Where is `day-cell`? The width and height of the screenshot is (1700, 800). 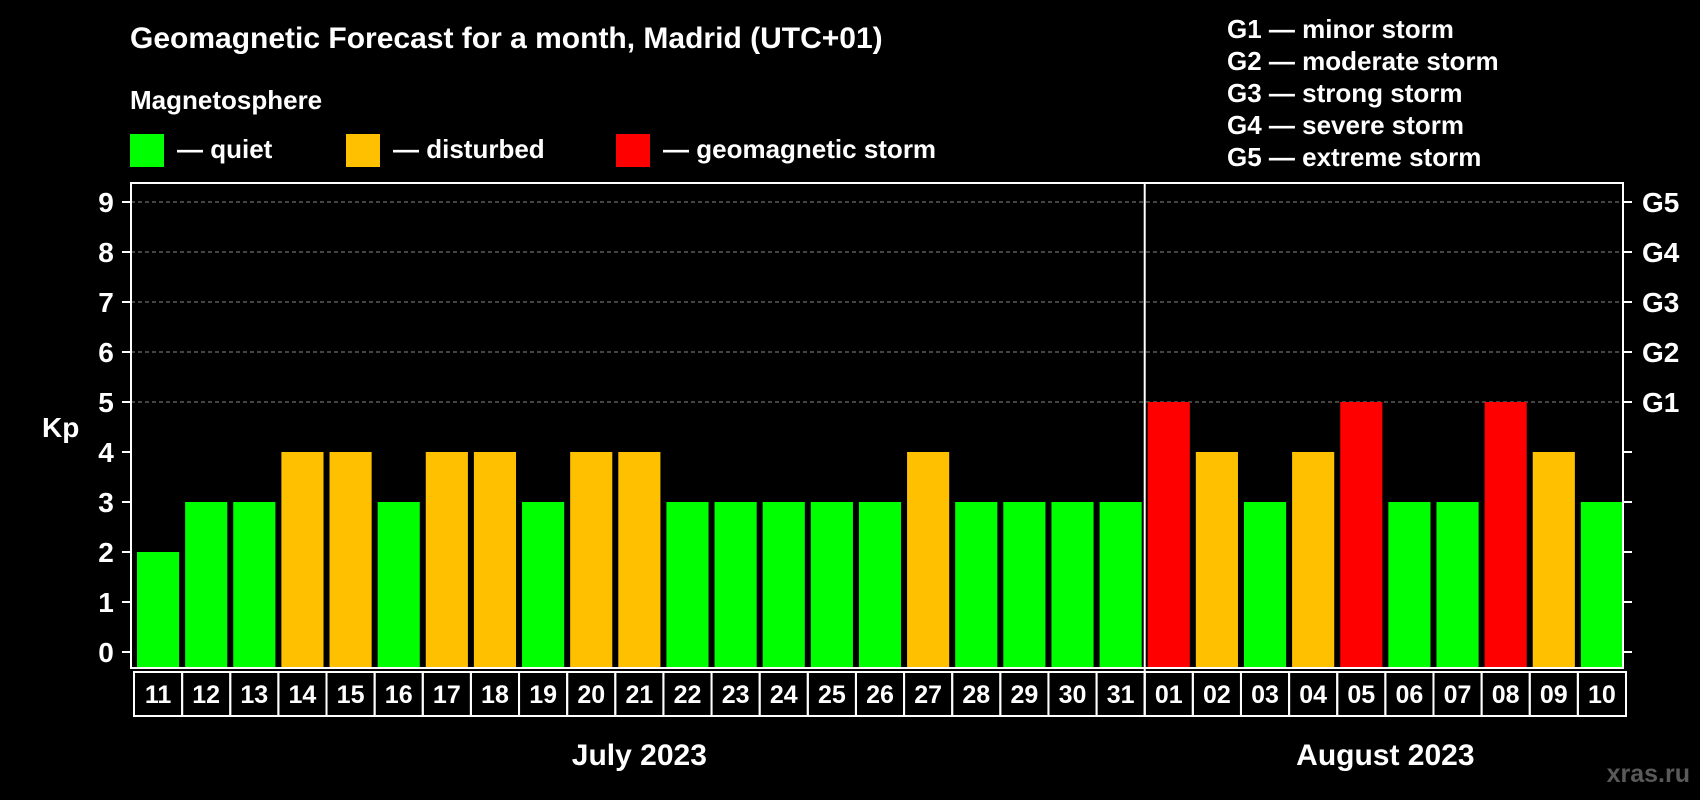 day-cell is located at coordinates (1602, 694).